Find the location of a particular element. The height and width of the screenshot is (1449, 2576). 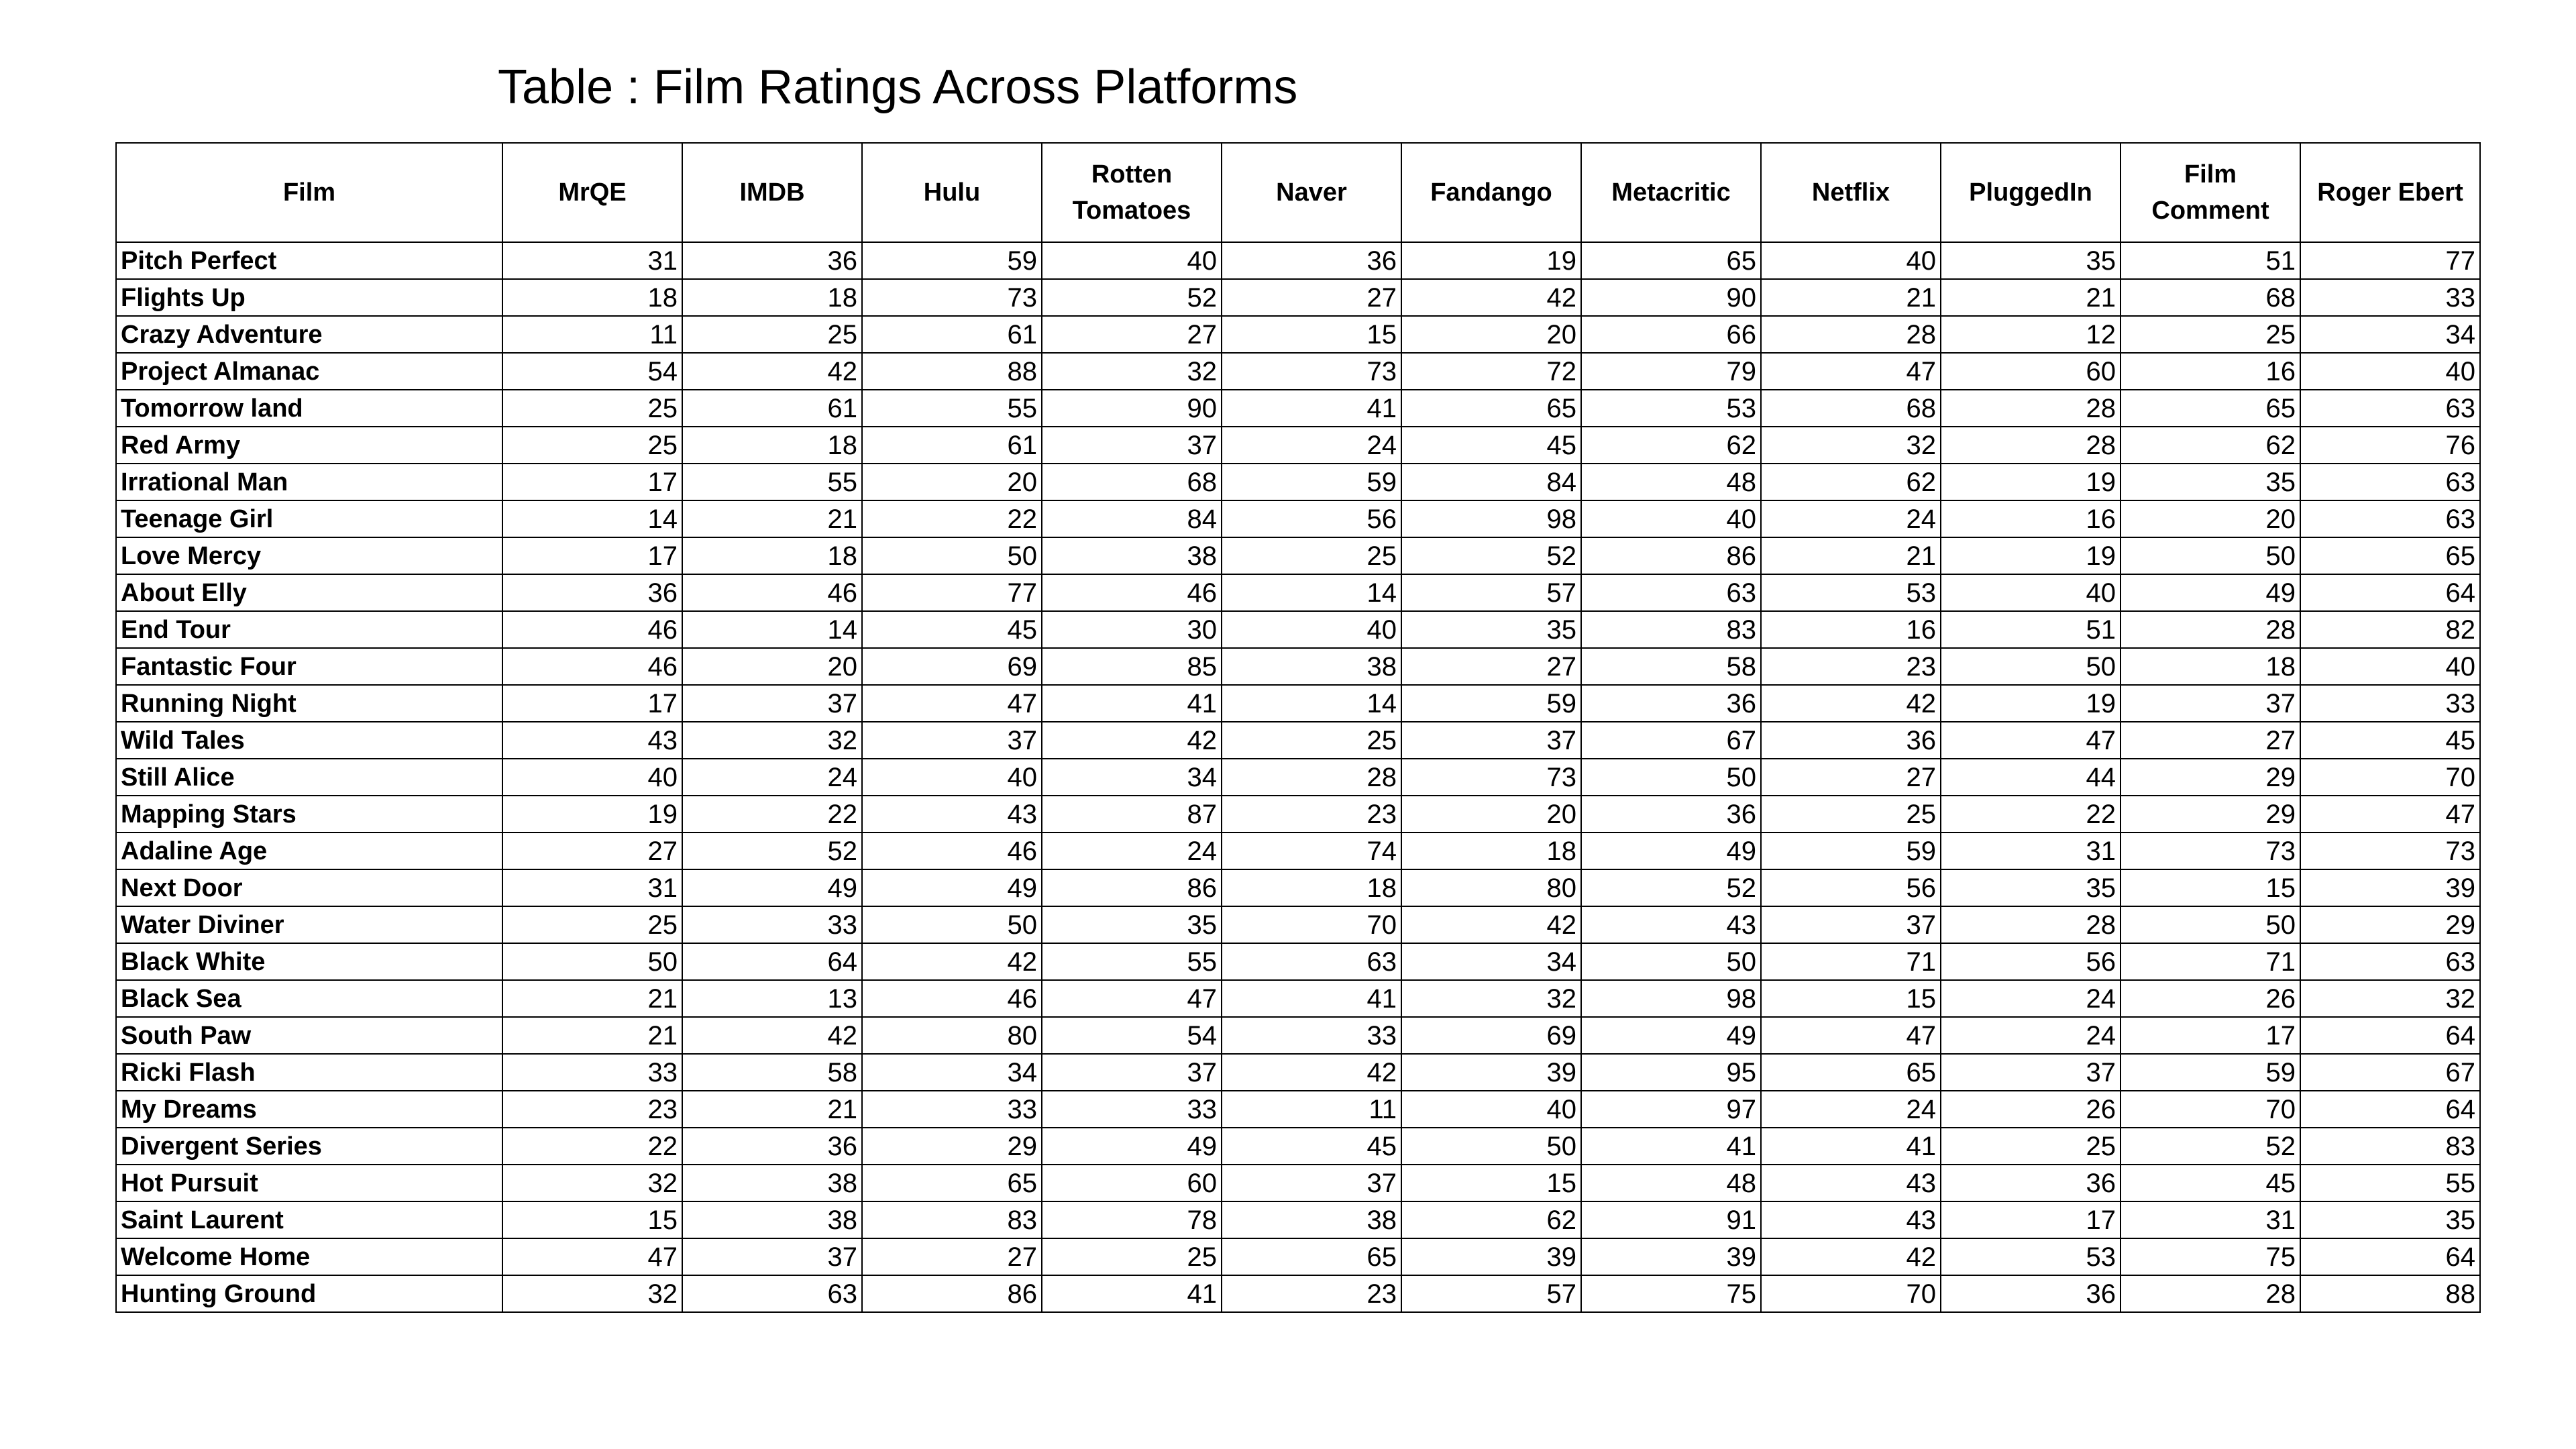

rating-cell: 98 is located at coordinates (1671, 998).